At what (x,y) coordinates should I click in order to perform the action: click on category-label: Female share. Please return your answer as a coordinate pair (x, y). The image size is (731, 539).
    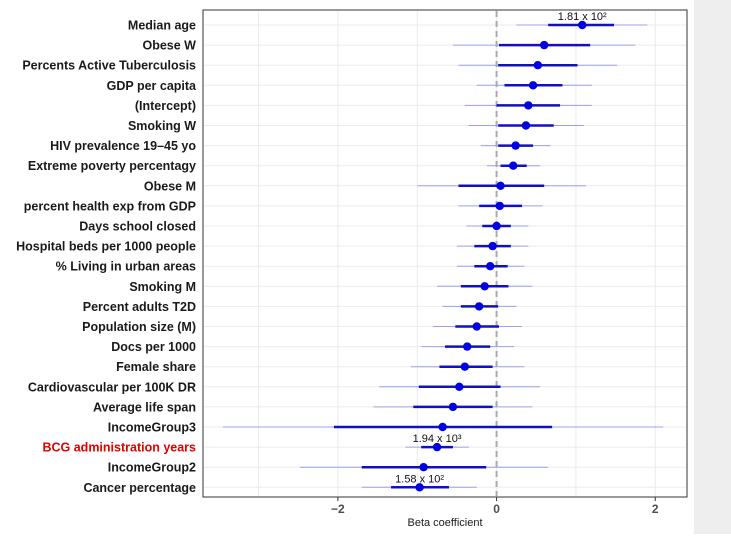
    Looking at the image, I should click on (156, 367).